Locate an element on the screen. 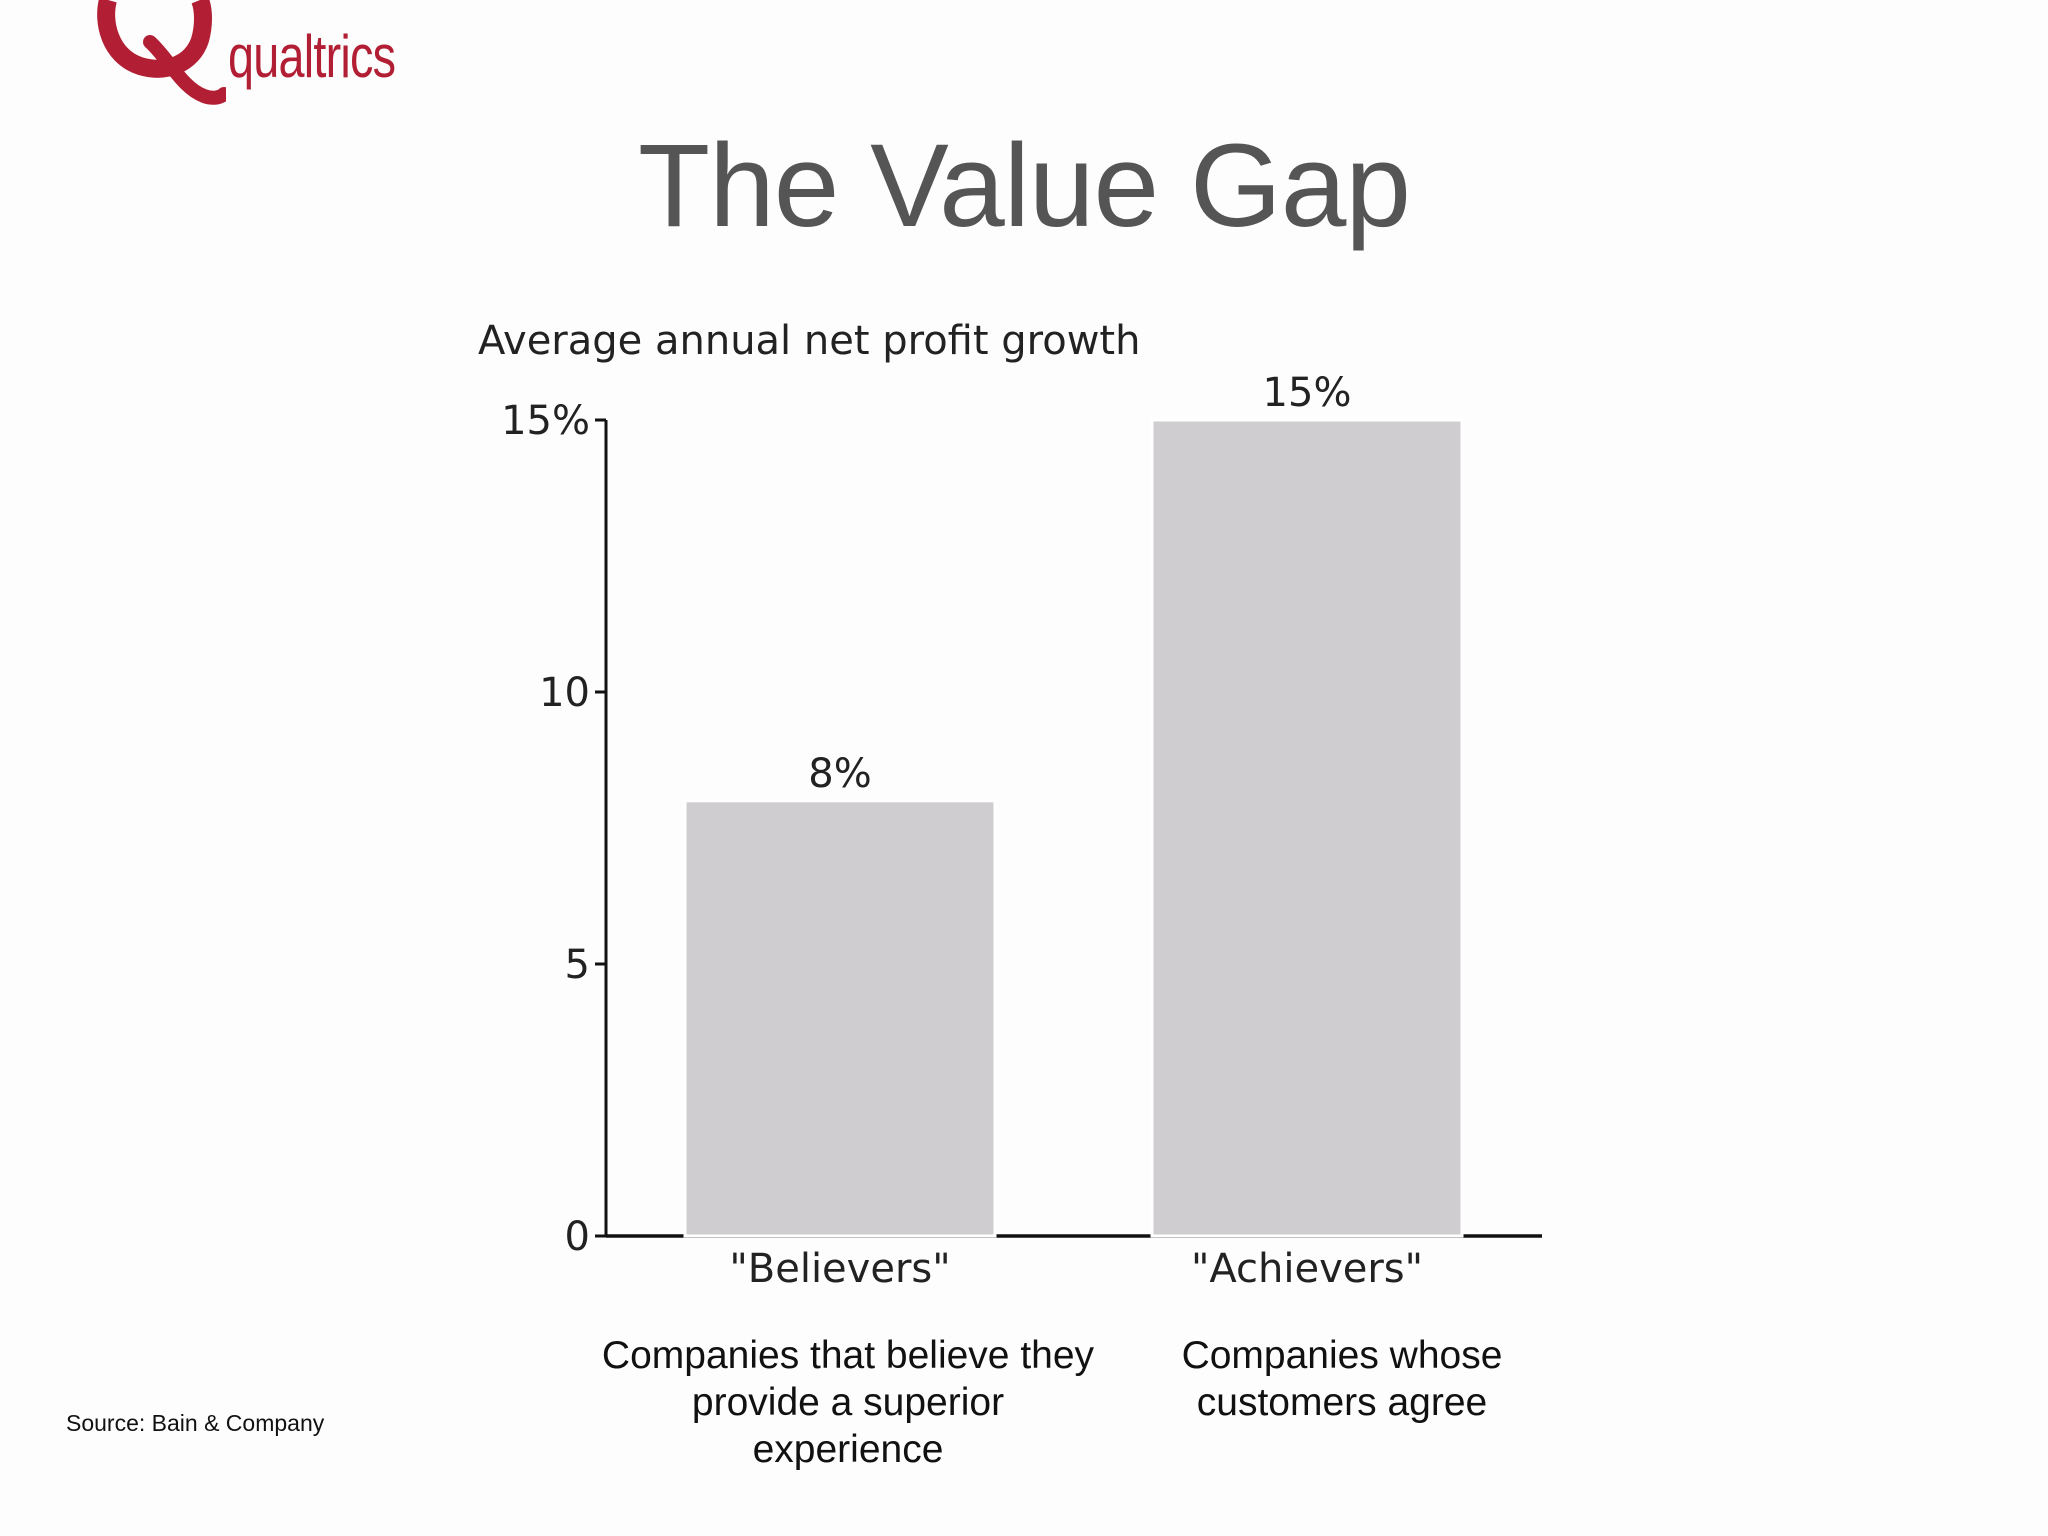 The image size is (2048, 1536). brand-wordmark: qualtrics is located at coordinates (312, 56).